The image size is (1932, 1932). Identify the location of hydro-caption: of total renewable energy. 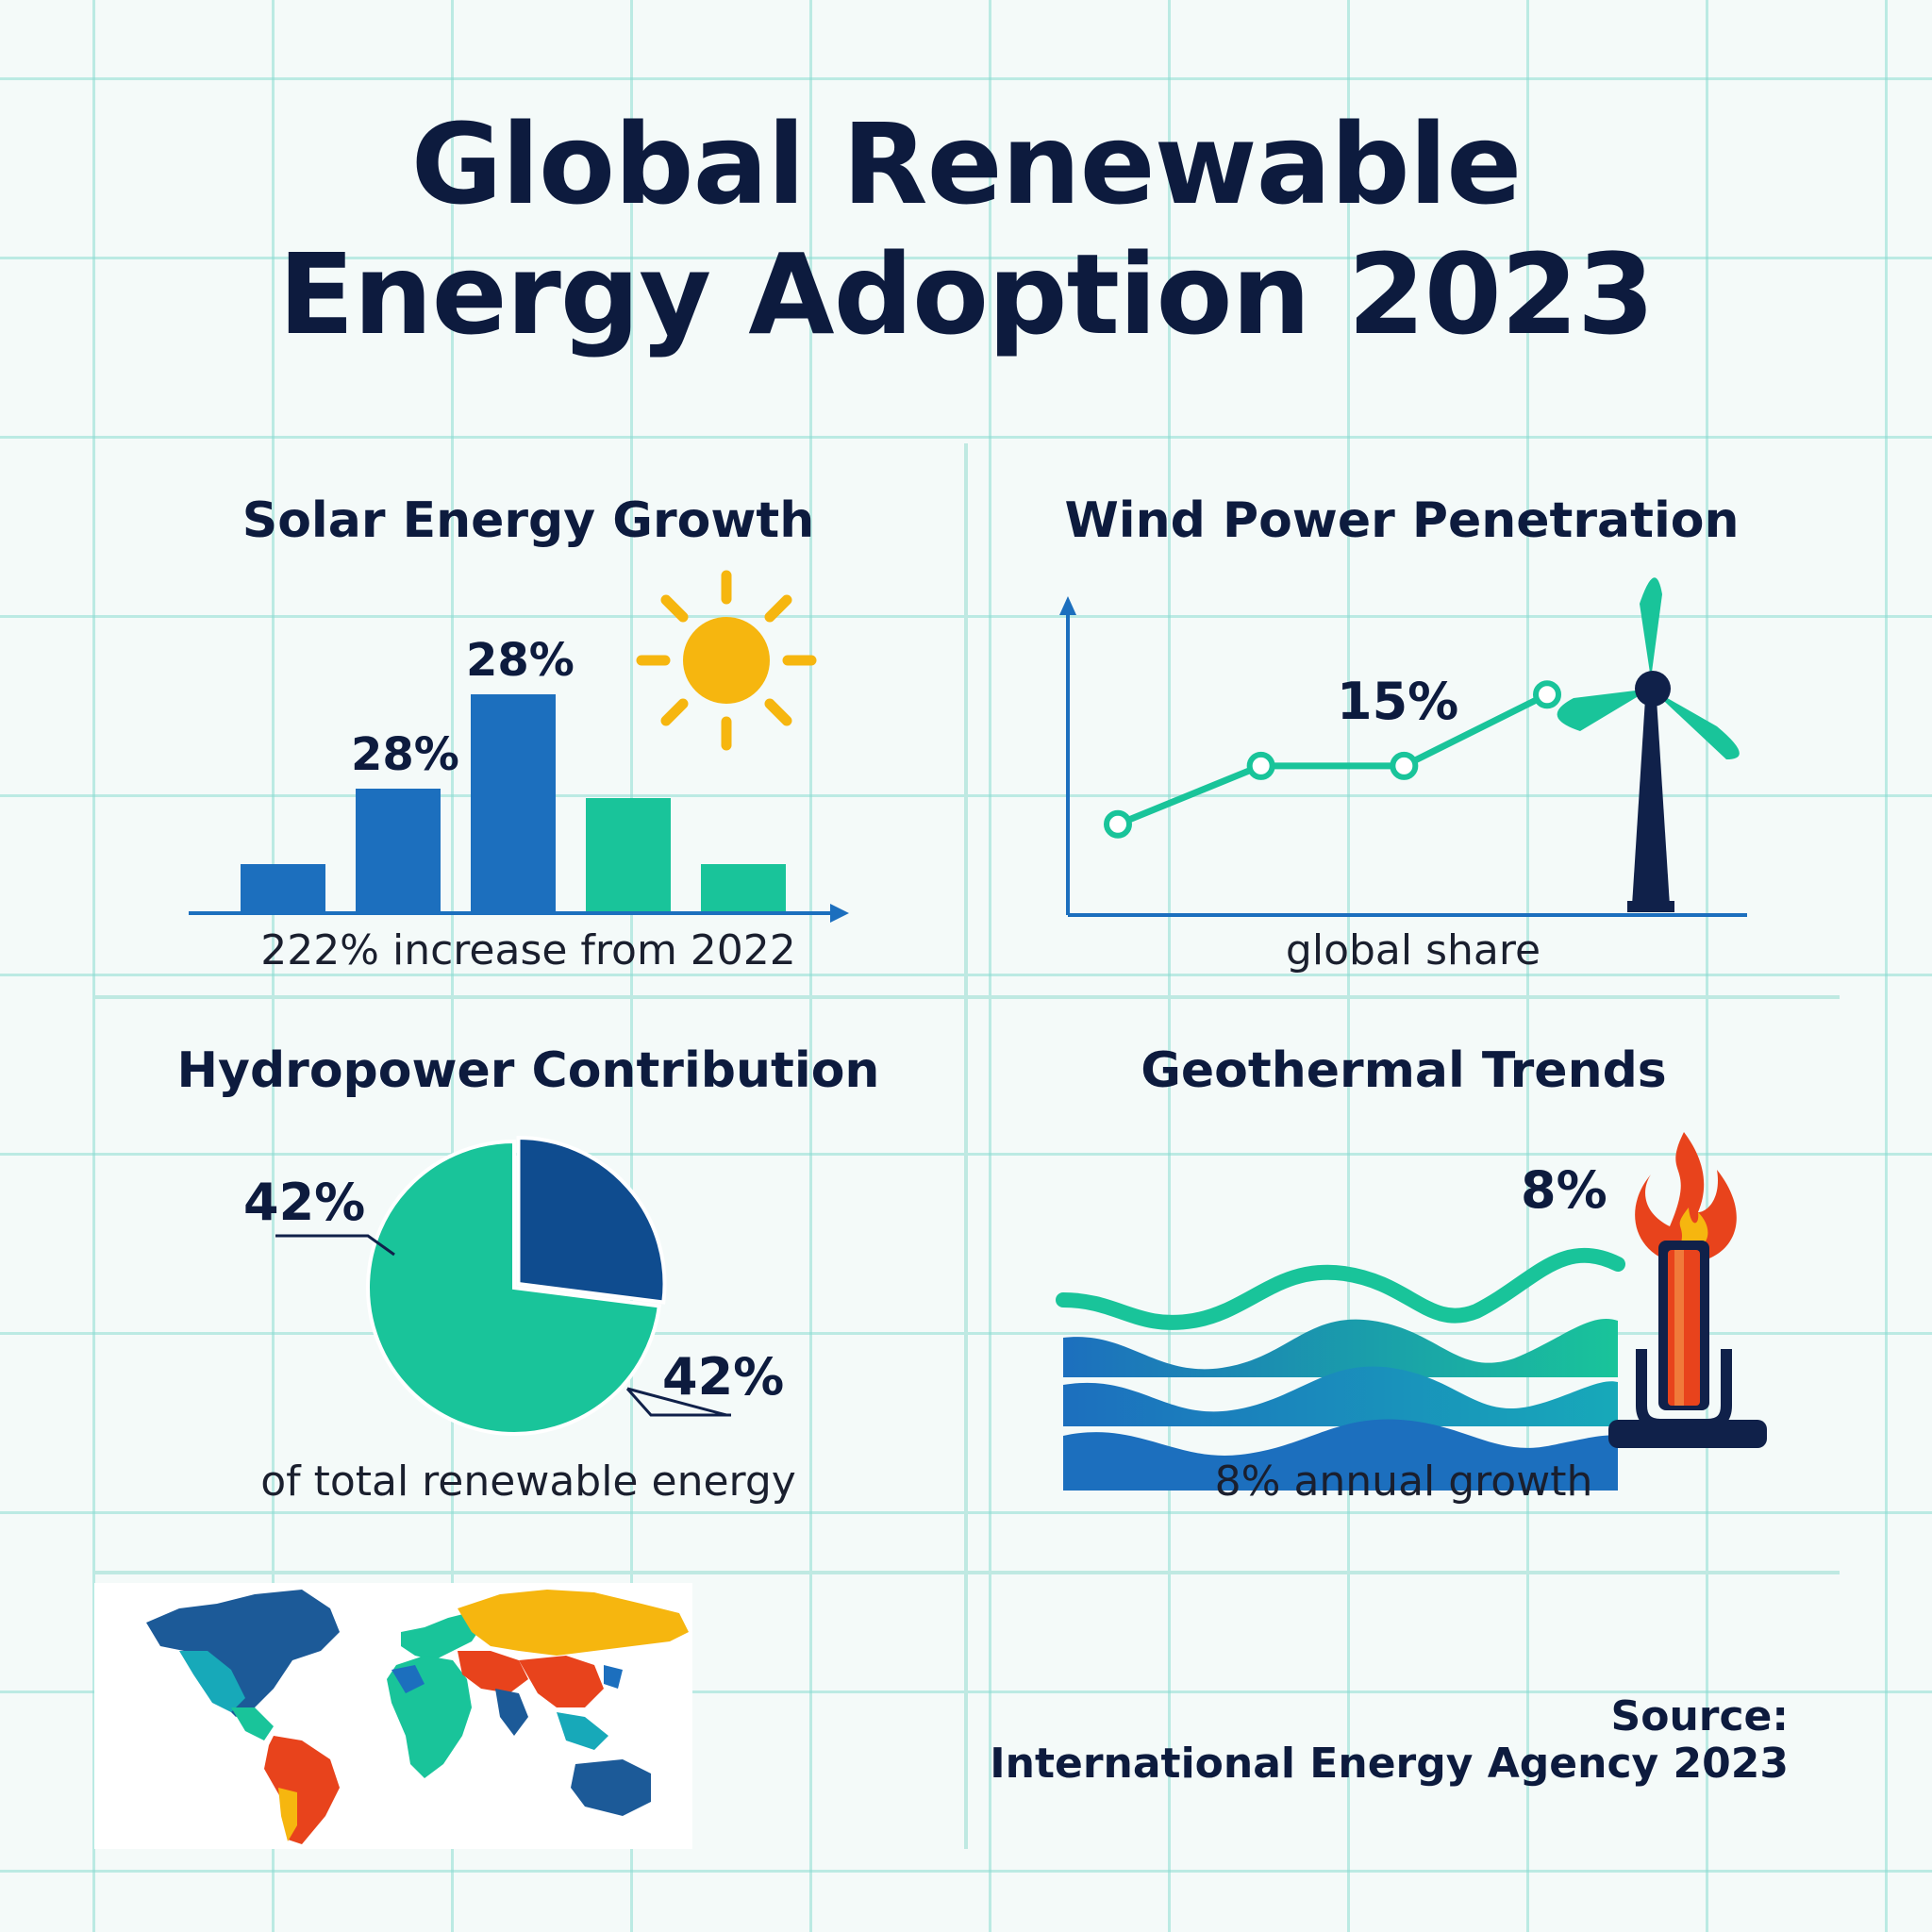
(528, 1481).